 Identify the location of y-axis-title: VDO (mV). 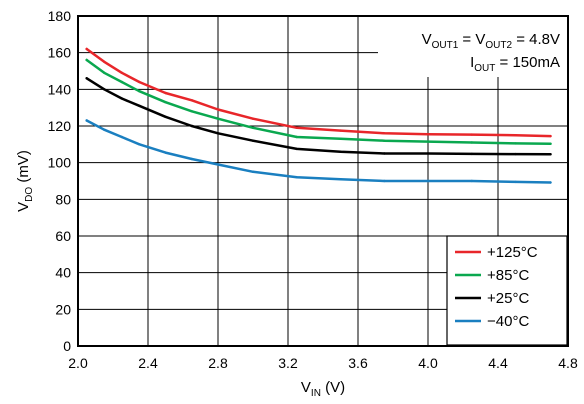
(25, 181).